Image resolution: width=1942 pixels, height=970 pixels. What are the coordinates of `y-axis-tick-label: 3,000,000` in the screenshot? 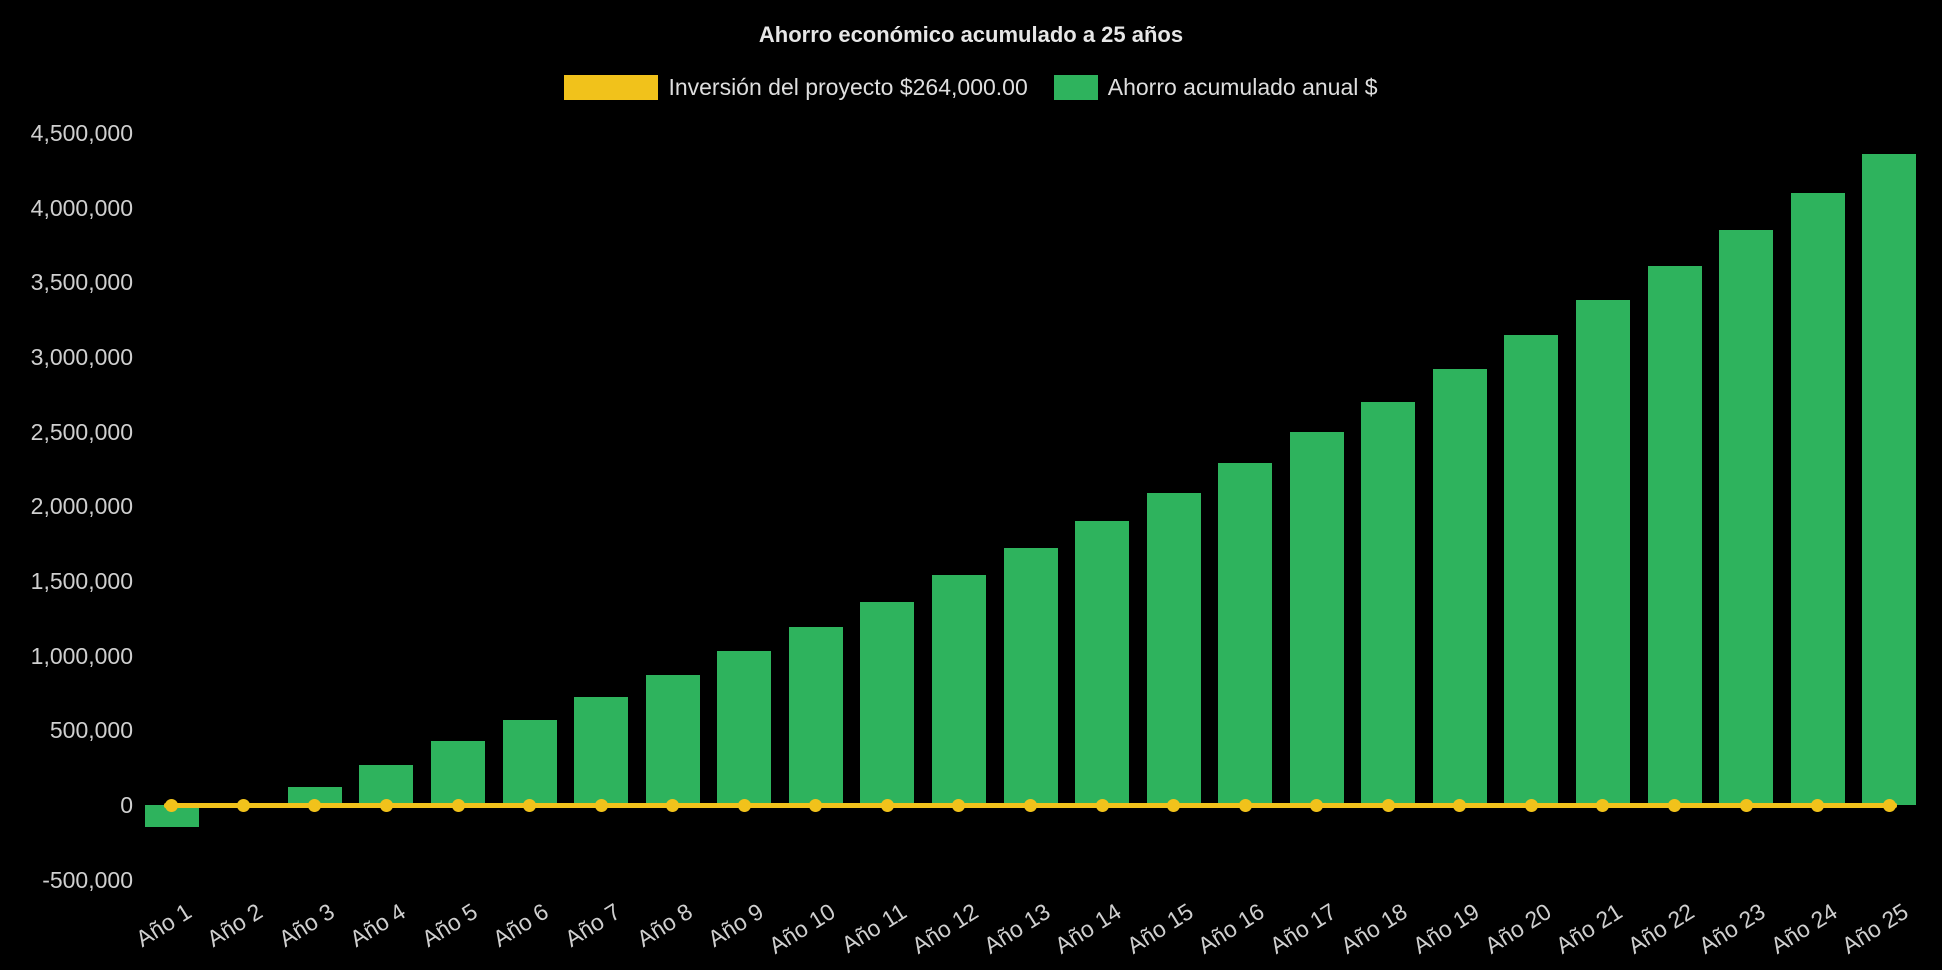 It's located at (81, 357).